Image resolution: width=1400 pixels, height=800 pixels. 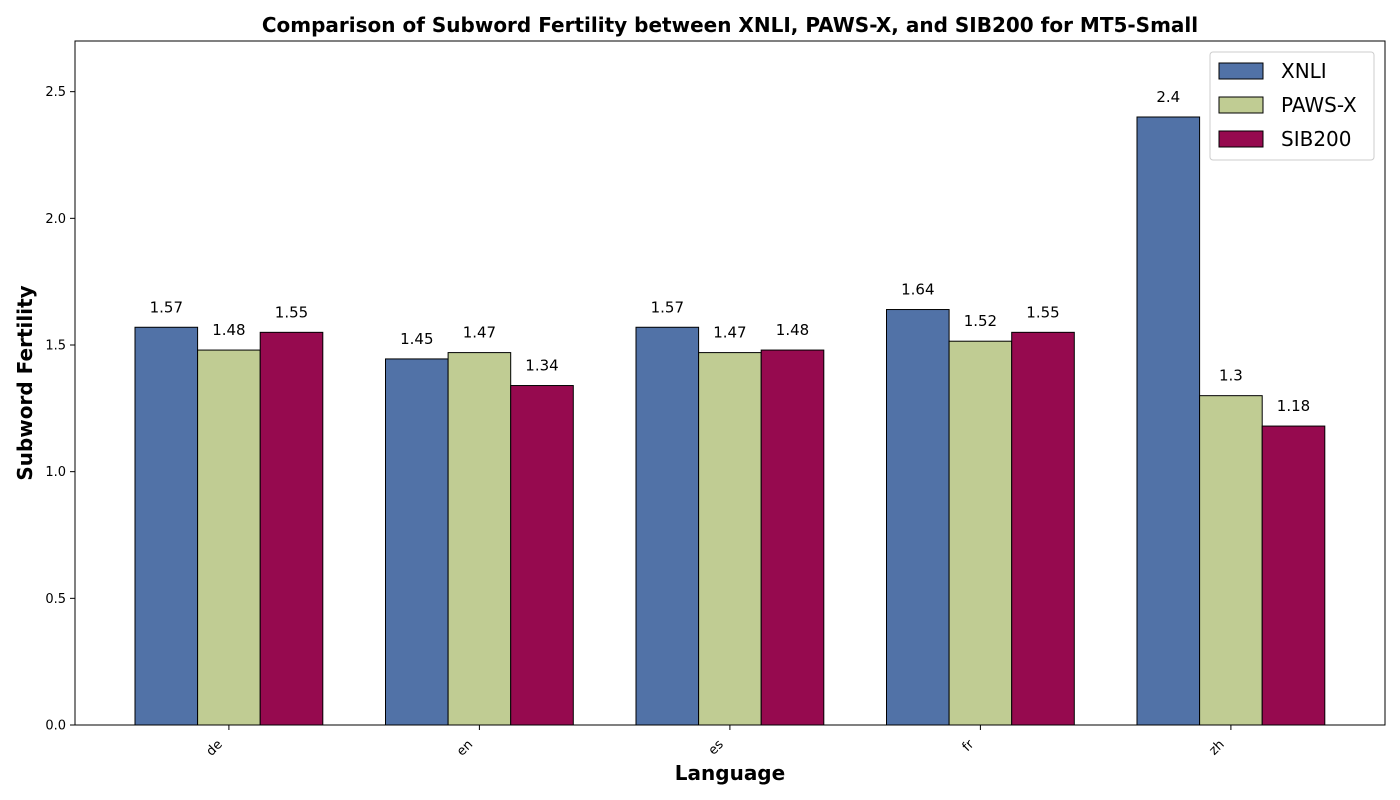 I want to click on bar-value-label: 1.64, so click(x=917, y=290).